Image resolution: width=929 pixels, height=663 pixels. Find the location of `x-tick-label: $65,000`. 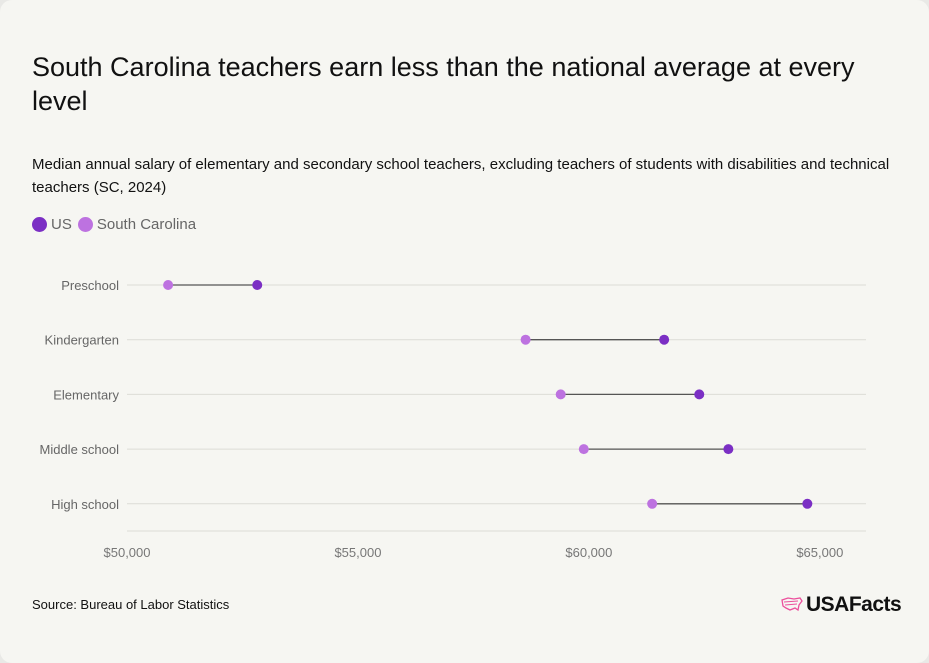

x-tick-label: $65,000 is located at coordinates (819, 552).